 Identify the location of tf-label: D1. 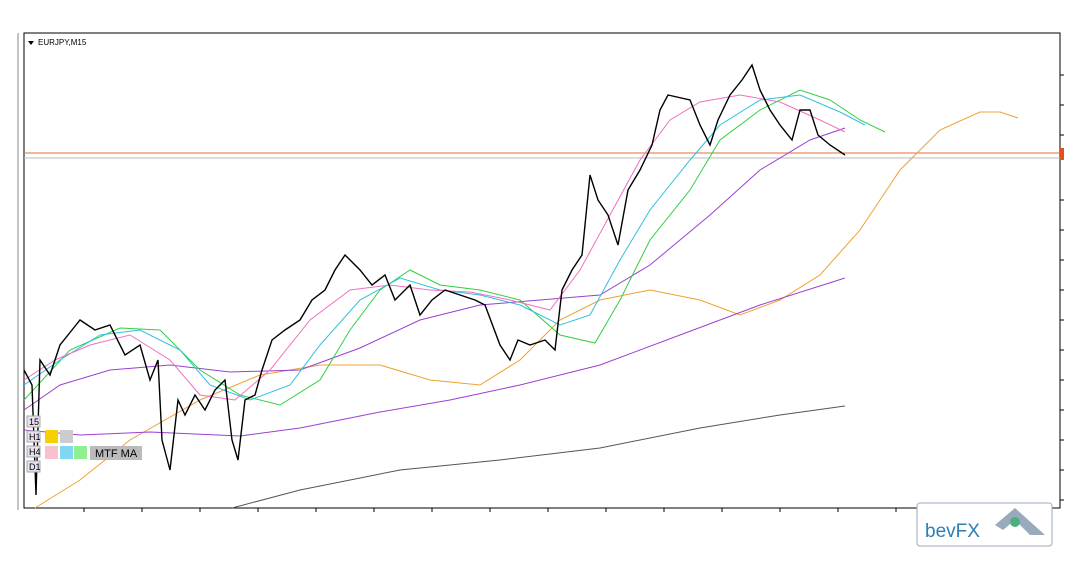
(35, 467).